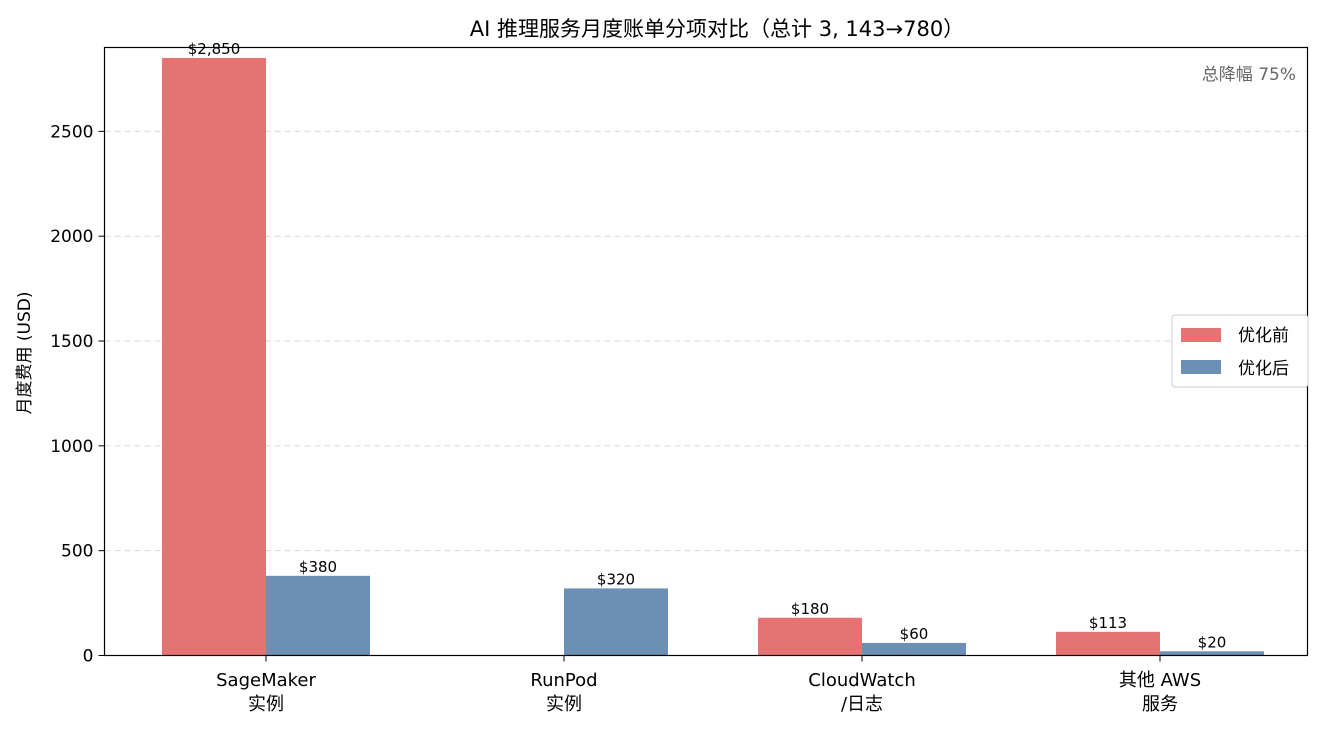 The height and width of the screenshot is (732, 1334). What do you see at coordinates (861, 680) in the screenshot?
I see `x-tick-label: CloudWatch` at bounding box center [861, 680].